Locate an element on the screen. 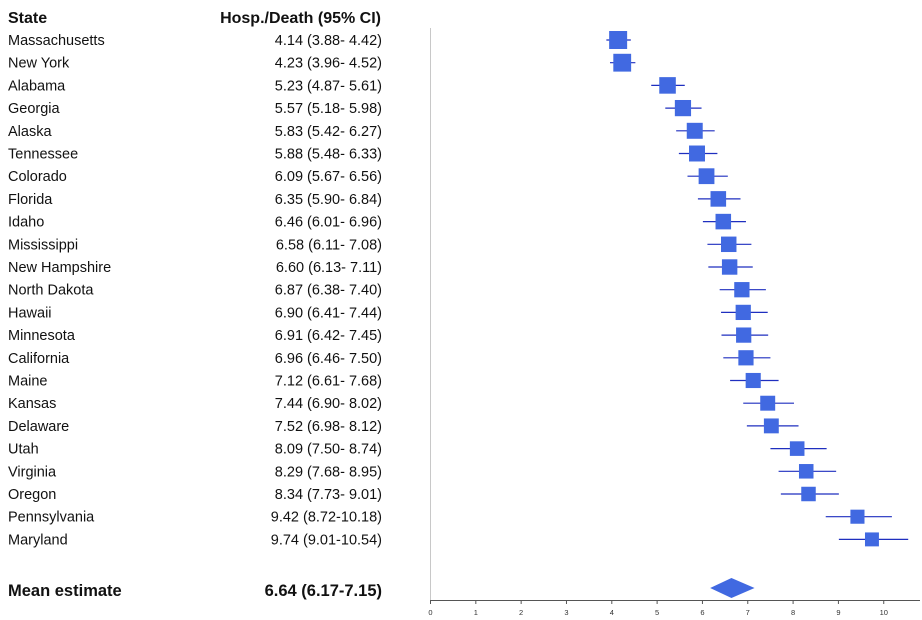 This screenshot has width=922, height=620. forest-row: Minnesota 6.91 (6.42- 7.45) is located at coordinates (388, 335).